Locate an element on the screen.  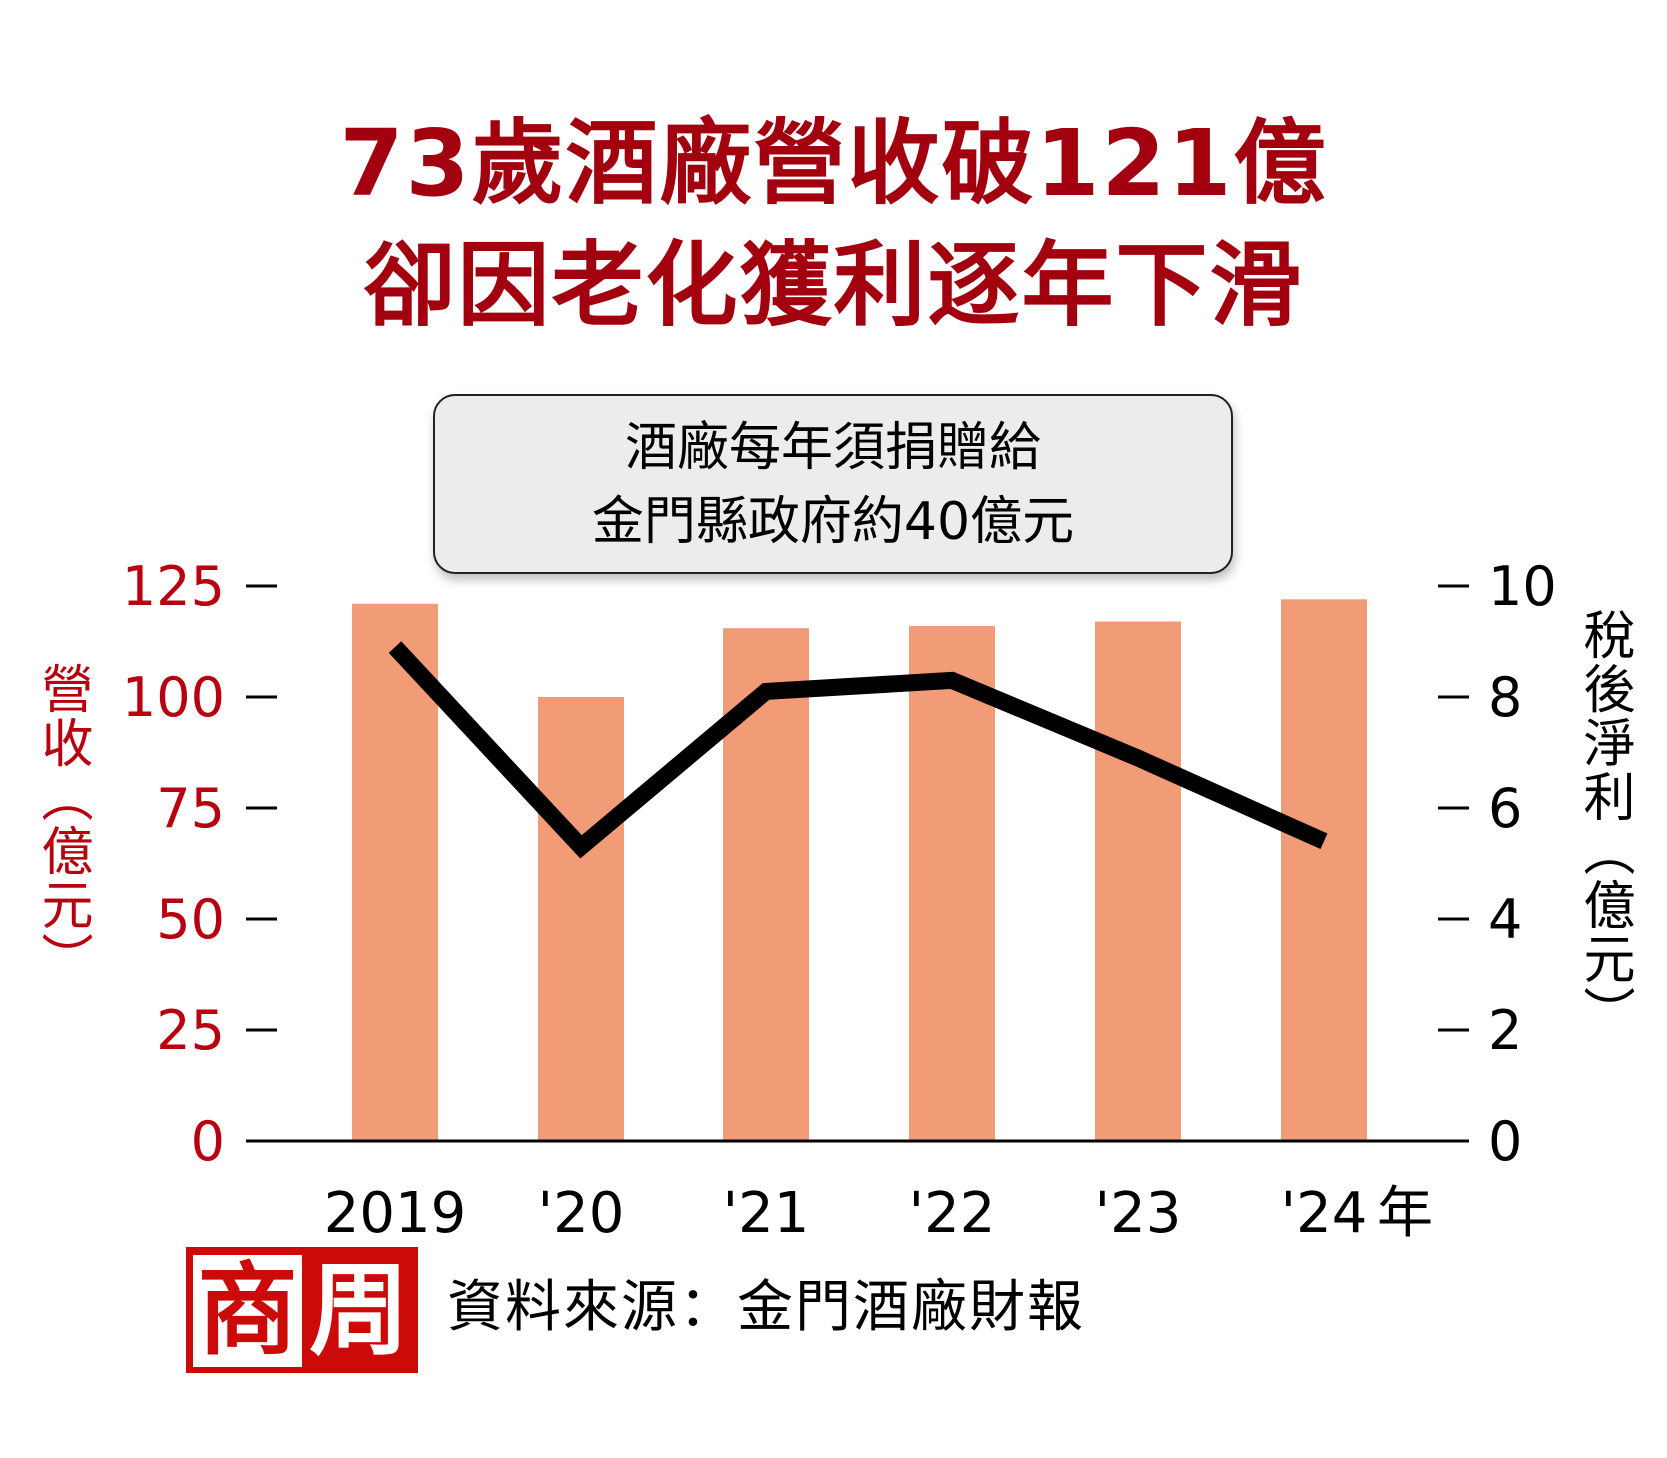
x-tick-label: 2019 is located at coordinates (395, 1213).